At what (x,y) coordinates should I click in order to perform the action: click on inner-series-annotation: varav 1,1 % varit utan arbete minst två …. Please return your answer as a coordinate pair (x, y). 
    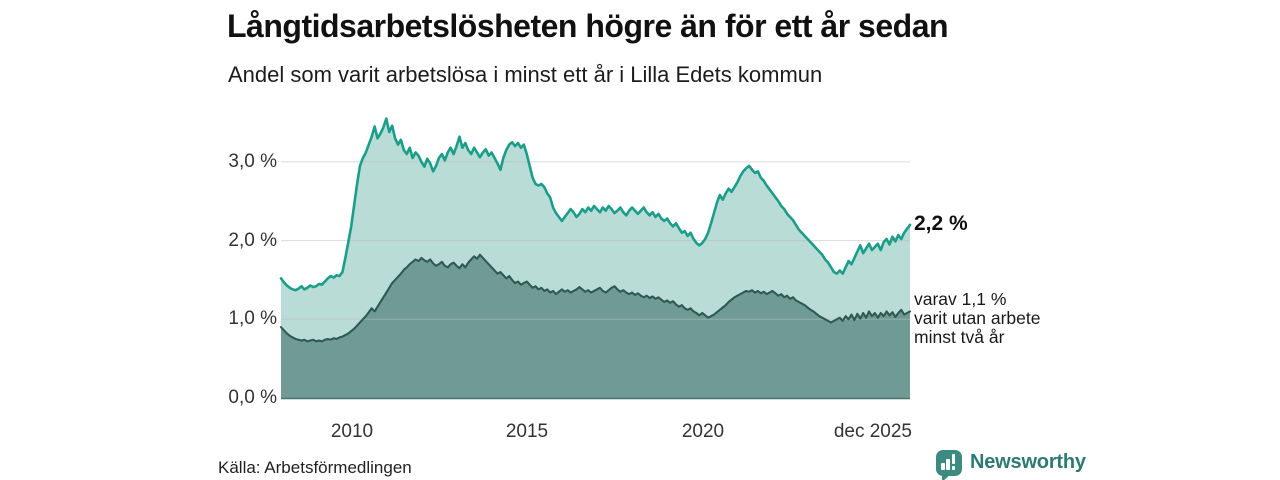
    Looking at the image, I should click on (977, 318).